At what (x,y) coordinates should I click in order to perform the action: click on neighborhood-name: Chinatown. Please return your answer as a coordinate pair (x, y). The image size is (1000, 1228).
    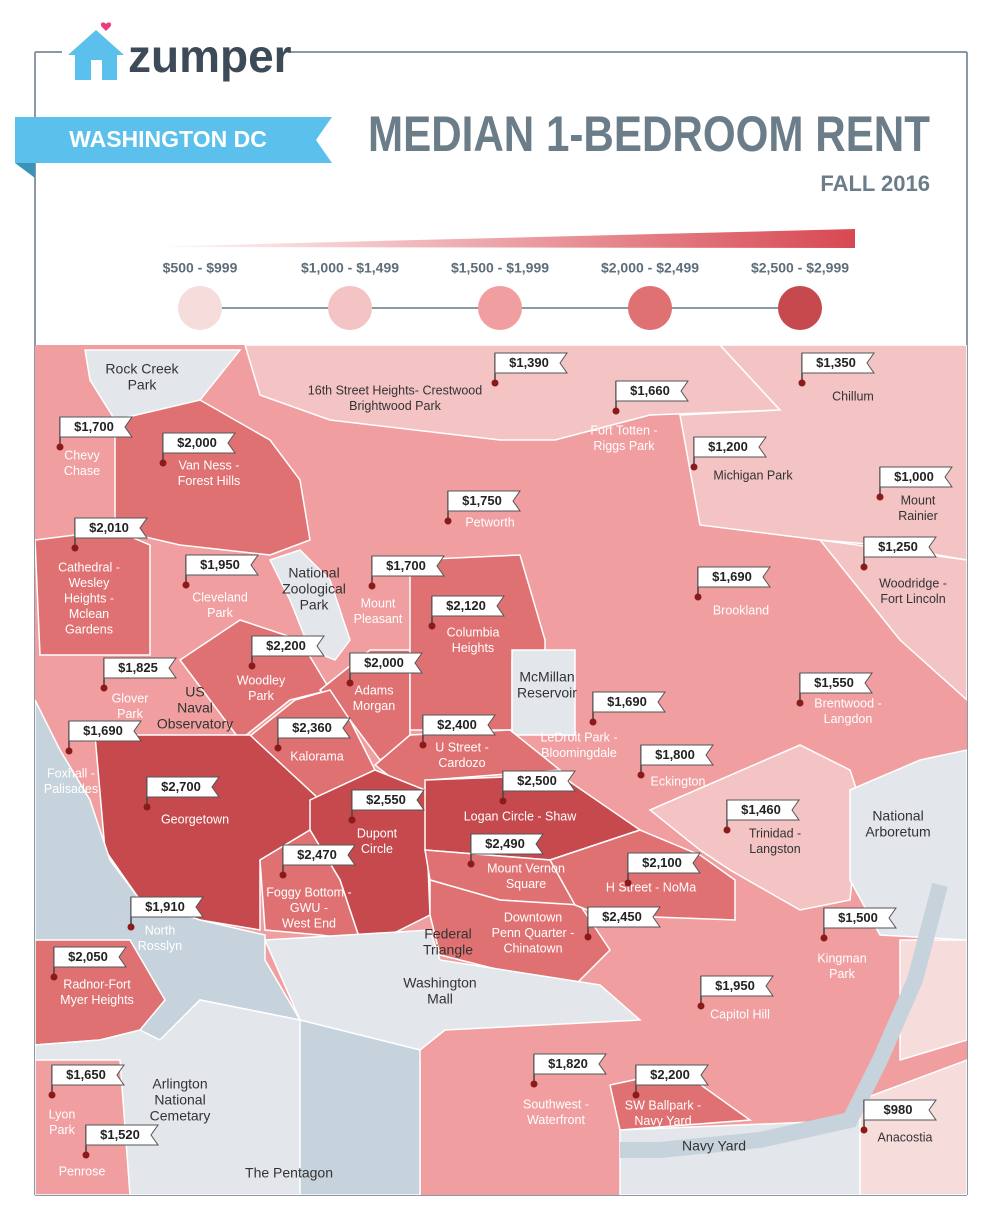
    Looking at the image, I should click on (532, 948).